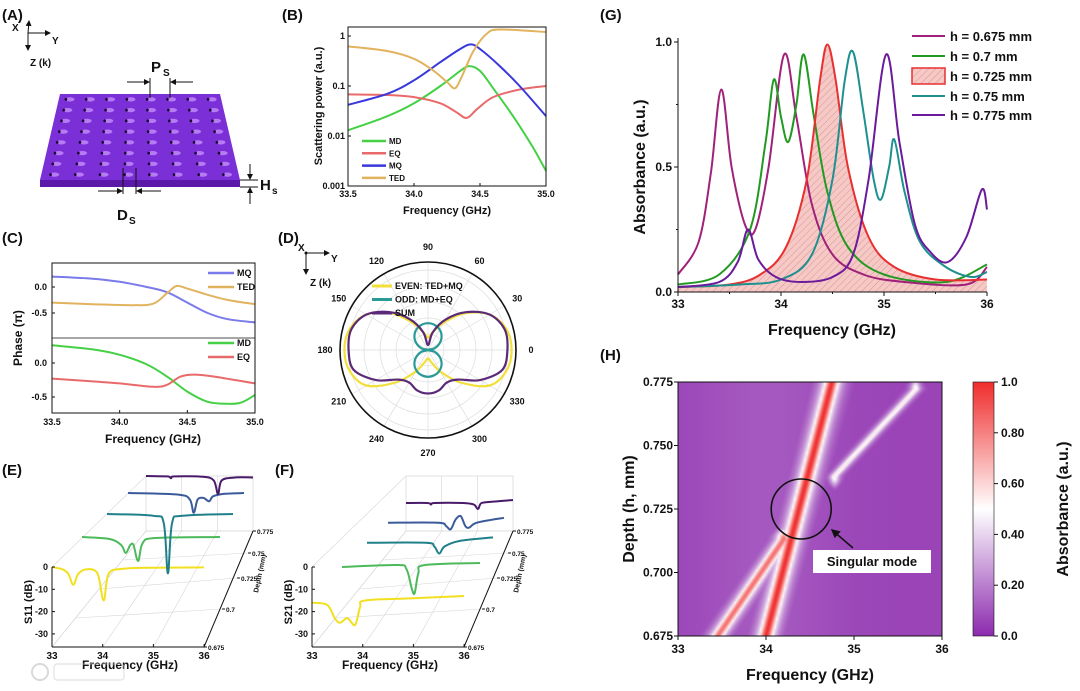 The image size is (1080, 691). What do you see at coordinates (205, 656) in the screenshot?
I see `x-tick-label: 36` at bounding box center [205, 656].